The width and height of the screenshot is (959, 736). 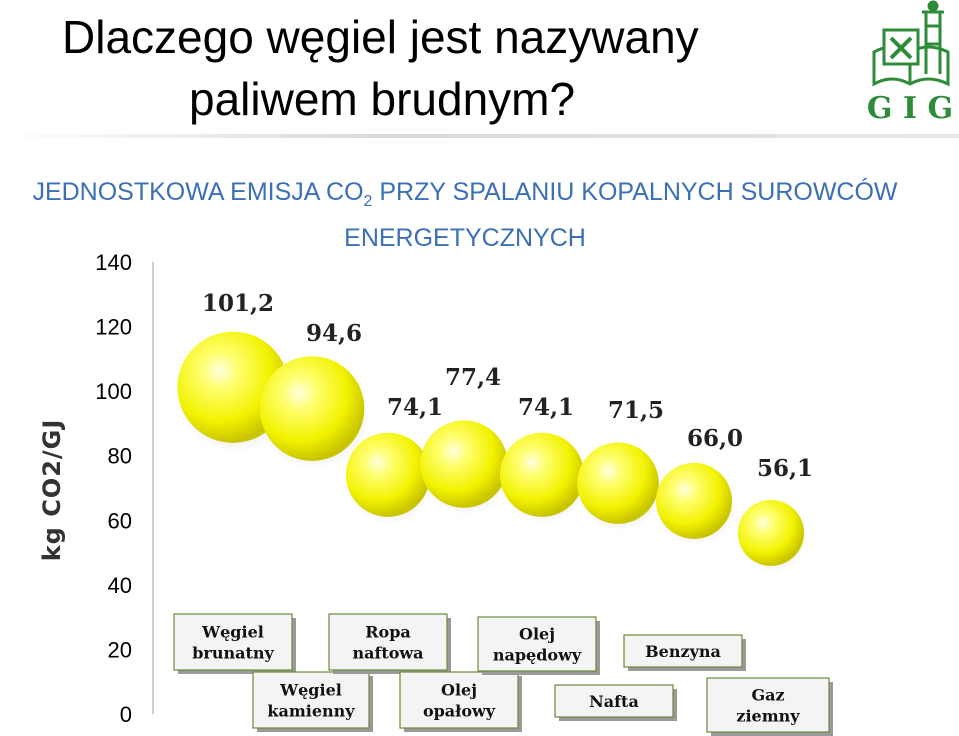 What do you see at coordinates (473, 377) in the screenshot?
I see `data-label: 77,4` at bounding box center [473, 377].